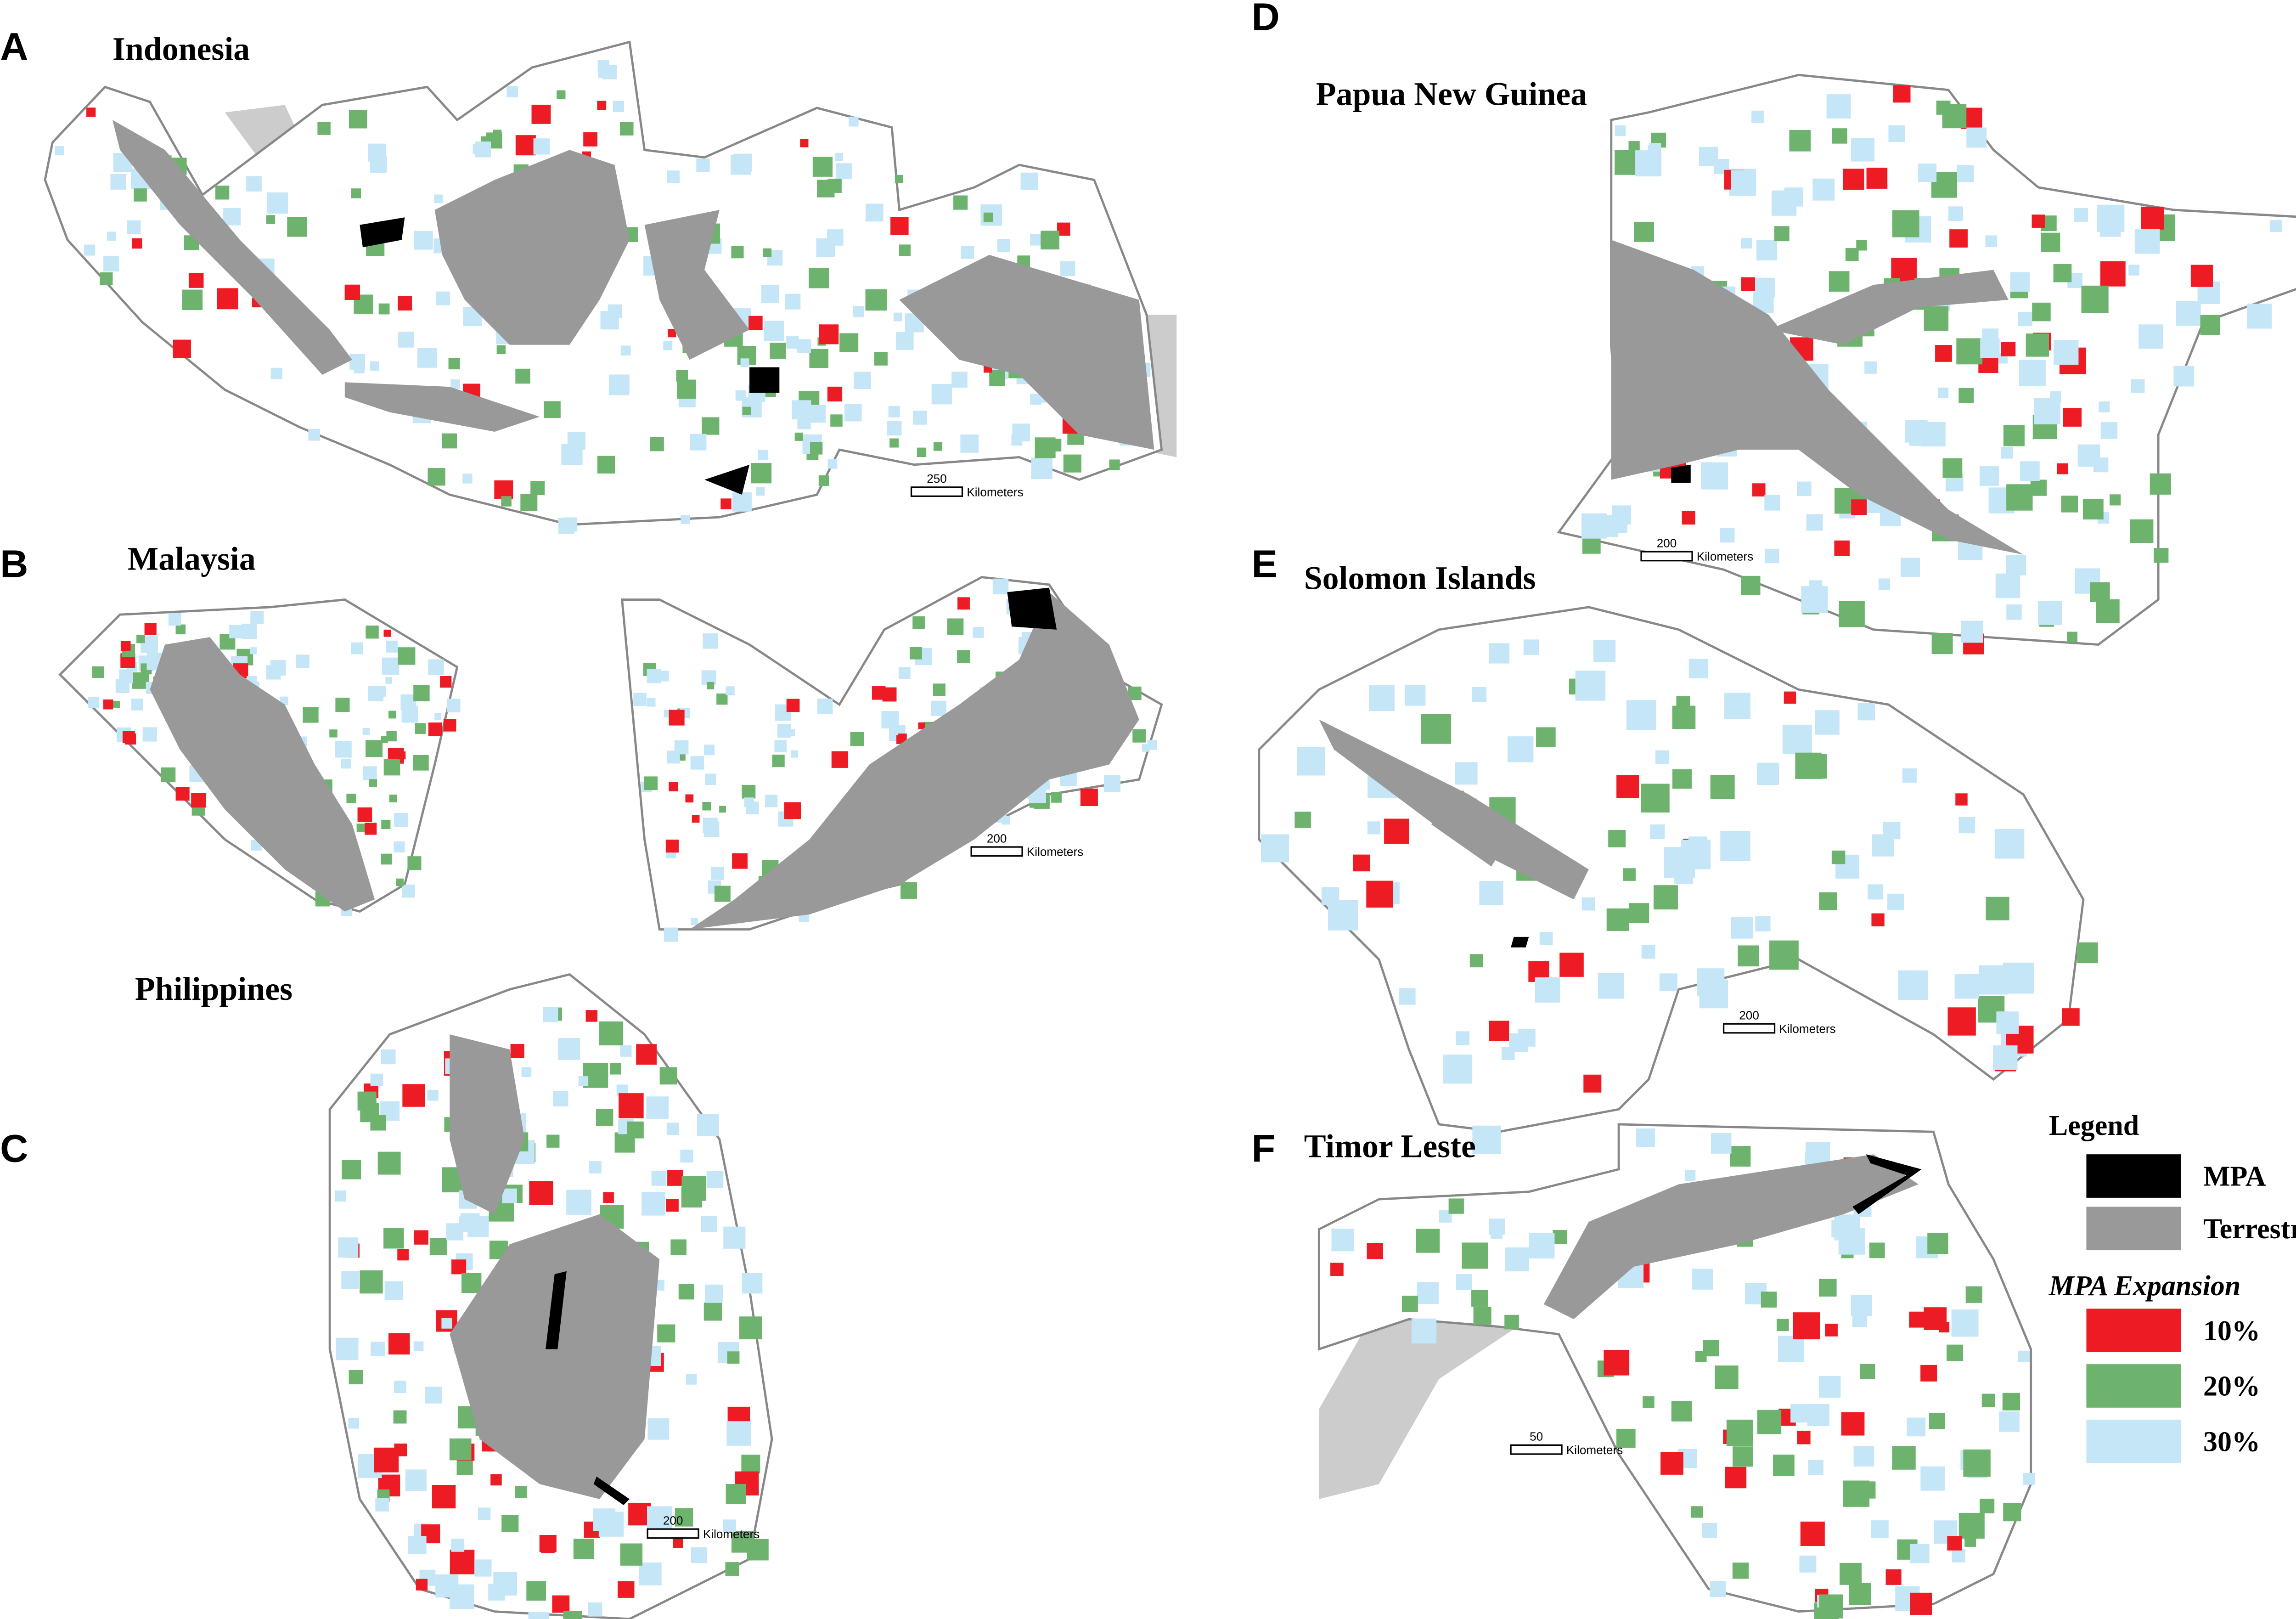 This screenshot has height=1619, width=2296. What do you see at coordinates (14, 564) in the screenshot?
I see `panel-letter: B` at bounding box center [14, 564].